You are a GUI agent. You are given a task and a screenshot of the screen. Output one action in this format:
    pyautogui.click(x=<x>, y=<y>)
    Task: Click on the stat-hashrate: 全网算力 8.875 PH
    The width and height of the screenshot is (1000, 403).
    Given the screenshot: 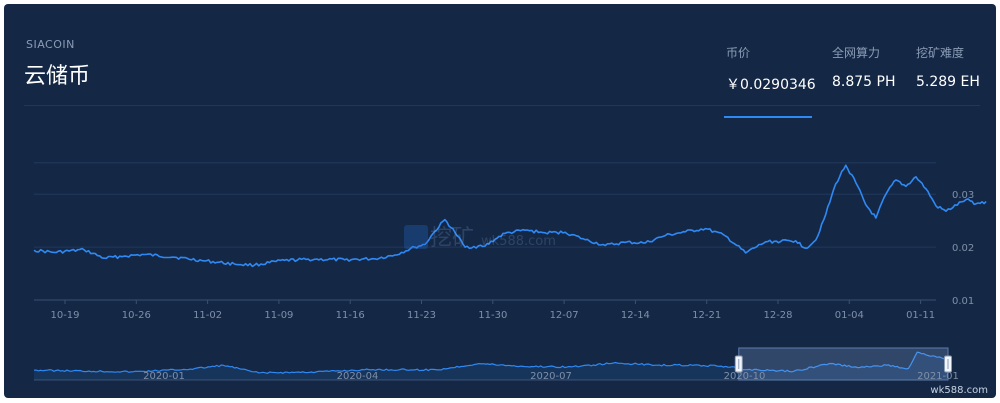 What is the action you would take?
    pyautogui.click(x=864, y=67)
    